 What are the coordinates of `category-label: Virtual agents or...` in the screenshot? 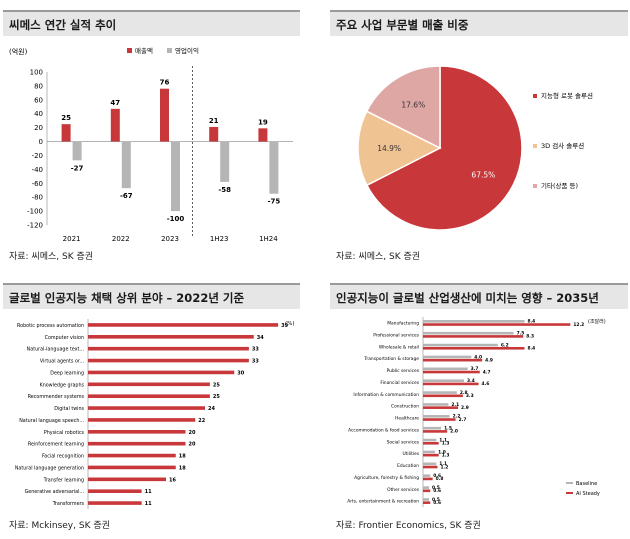 It's located at (62, 362).